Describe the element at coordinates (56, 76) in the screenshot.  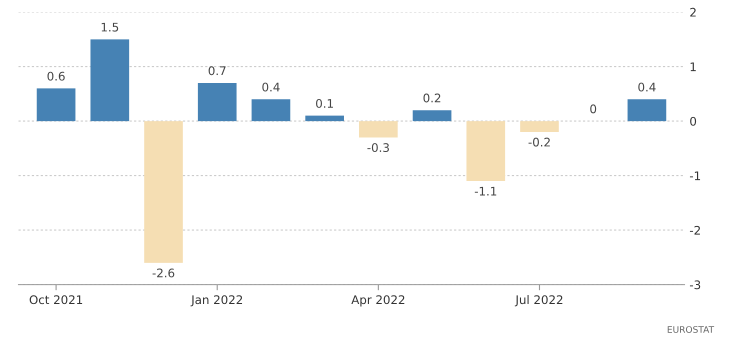
I see `data-label: 0.6` at that location.